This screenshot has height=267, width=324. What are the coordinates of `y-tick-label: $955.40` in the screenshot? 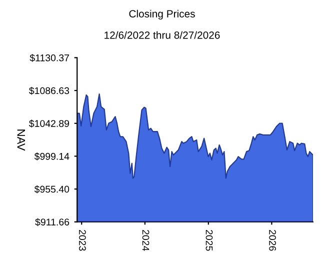 It's located at (52, 189).